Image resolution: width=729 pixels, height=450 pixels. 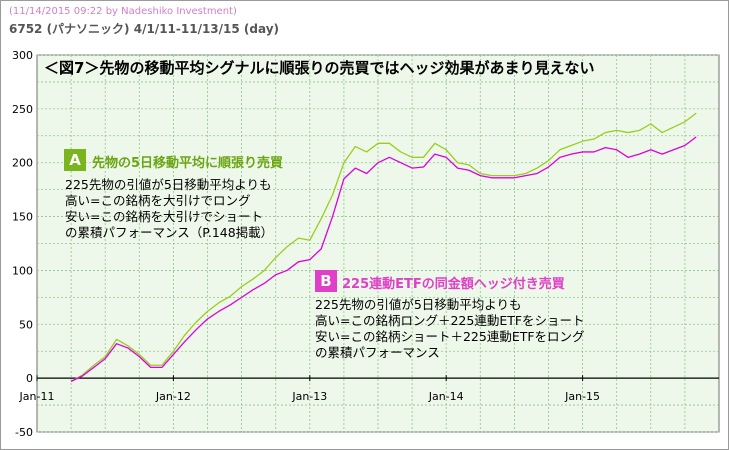 I want to click on annotation-a-line: の累積パフォーマンス（P.148掲載）, so click(x=169, y=232).